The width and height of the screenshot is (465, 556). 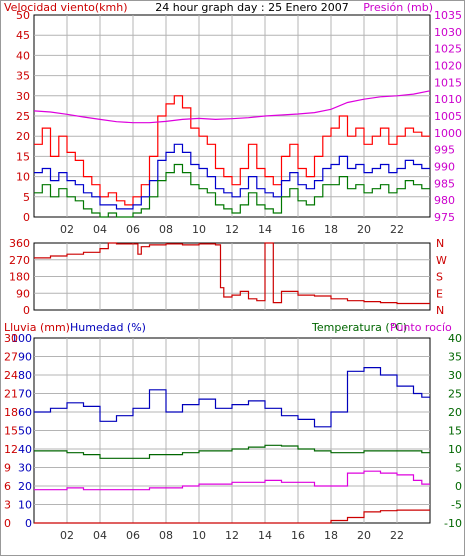 I want to click on rain-tick-label: 3, so click(x=7, y=505).